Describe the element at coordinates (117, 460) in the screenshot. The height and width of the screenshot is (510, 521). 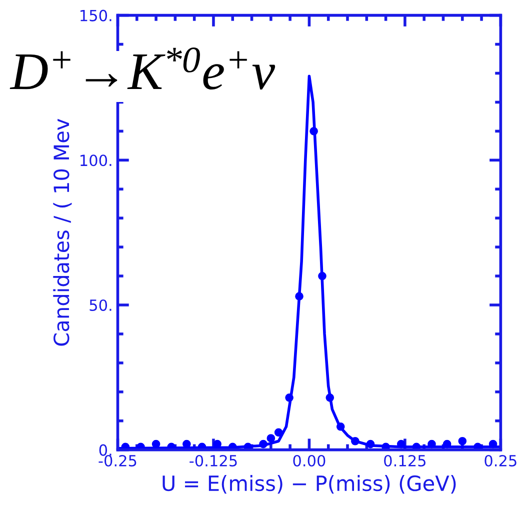
I see `x-tick-label: -0.25` at that location.